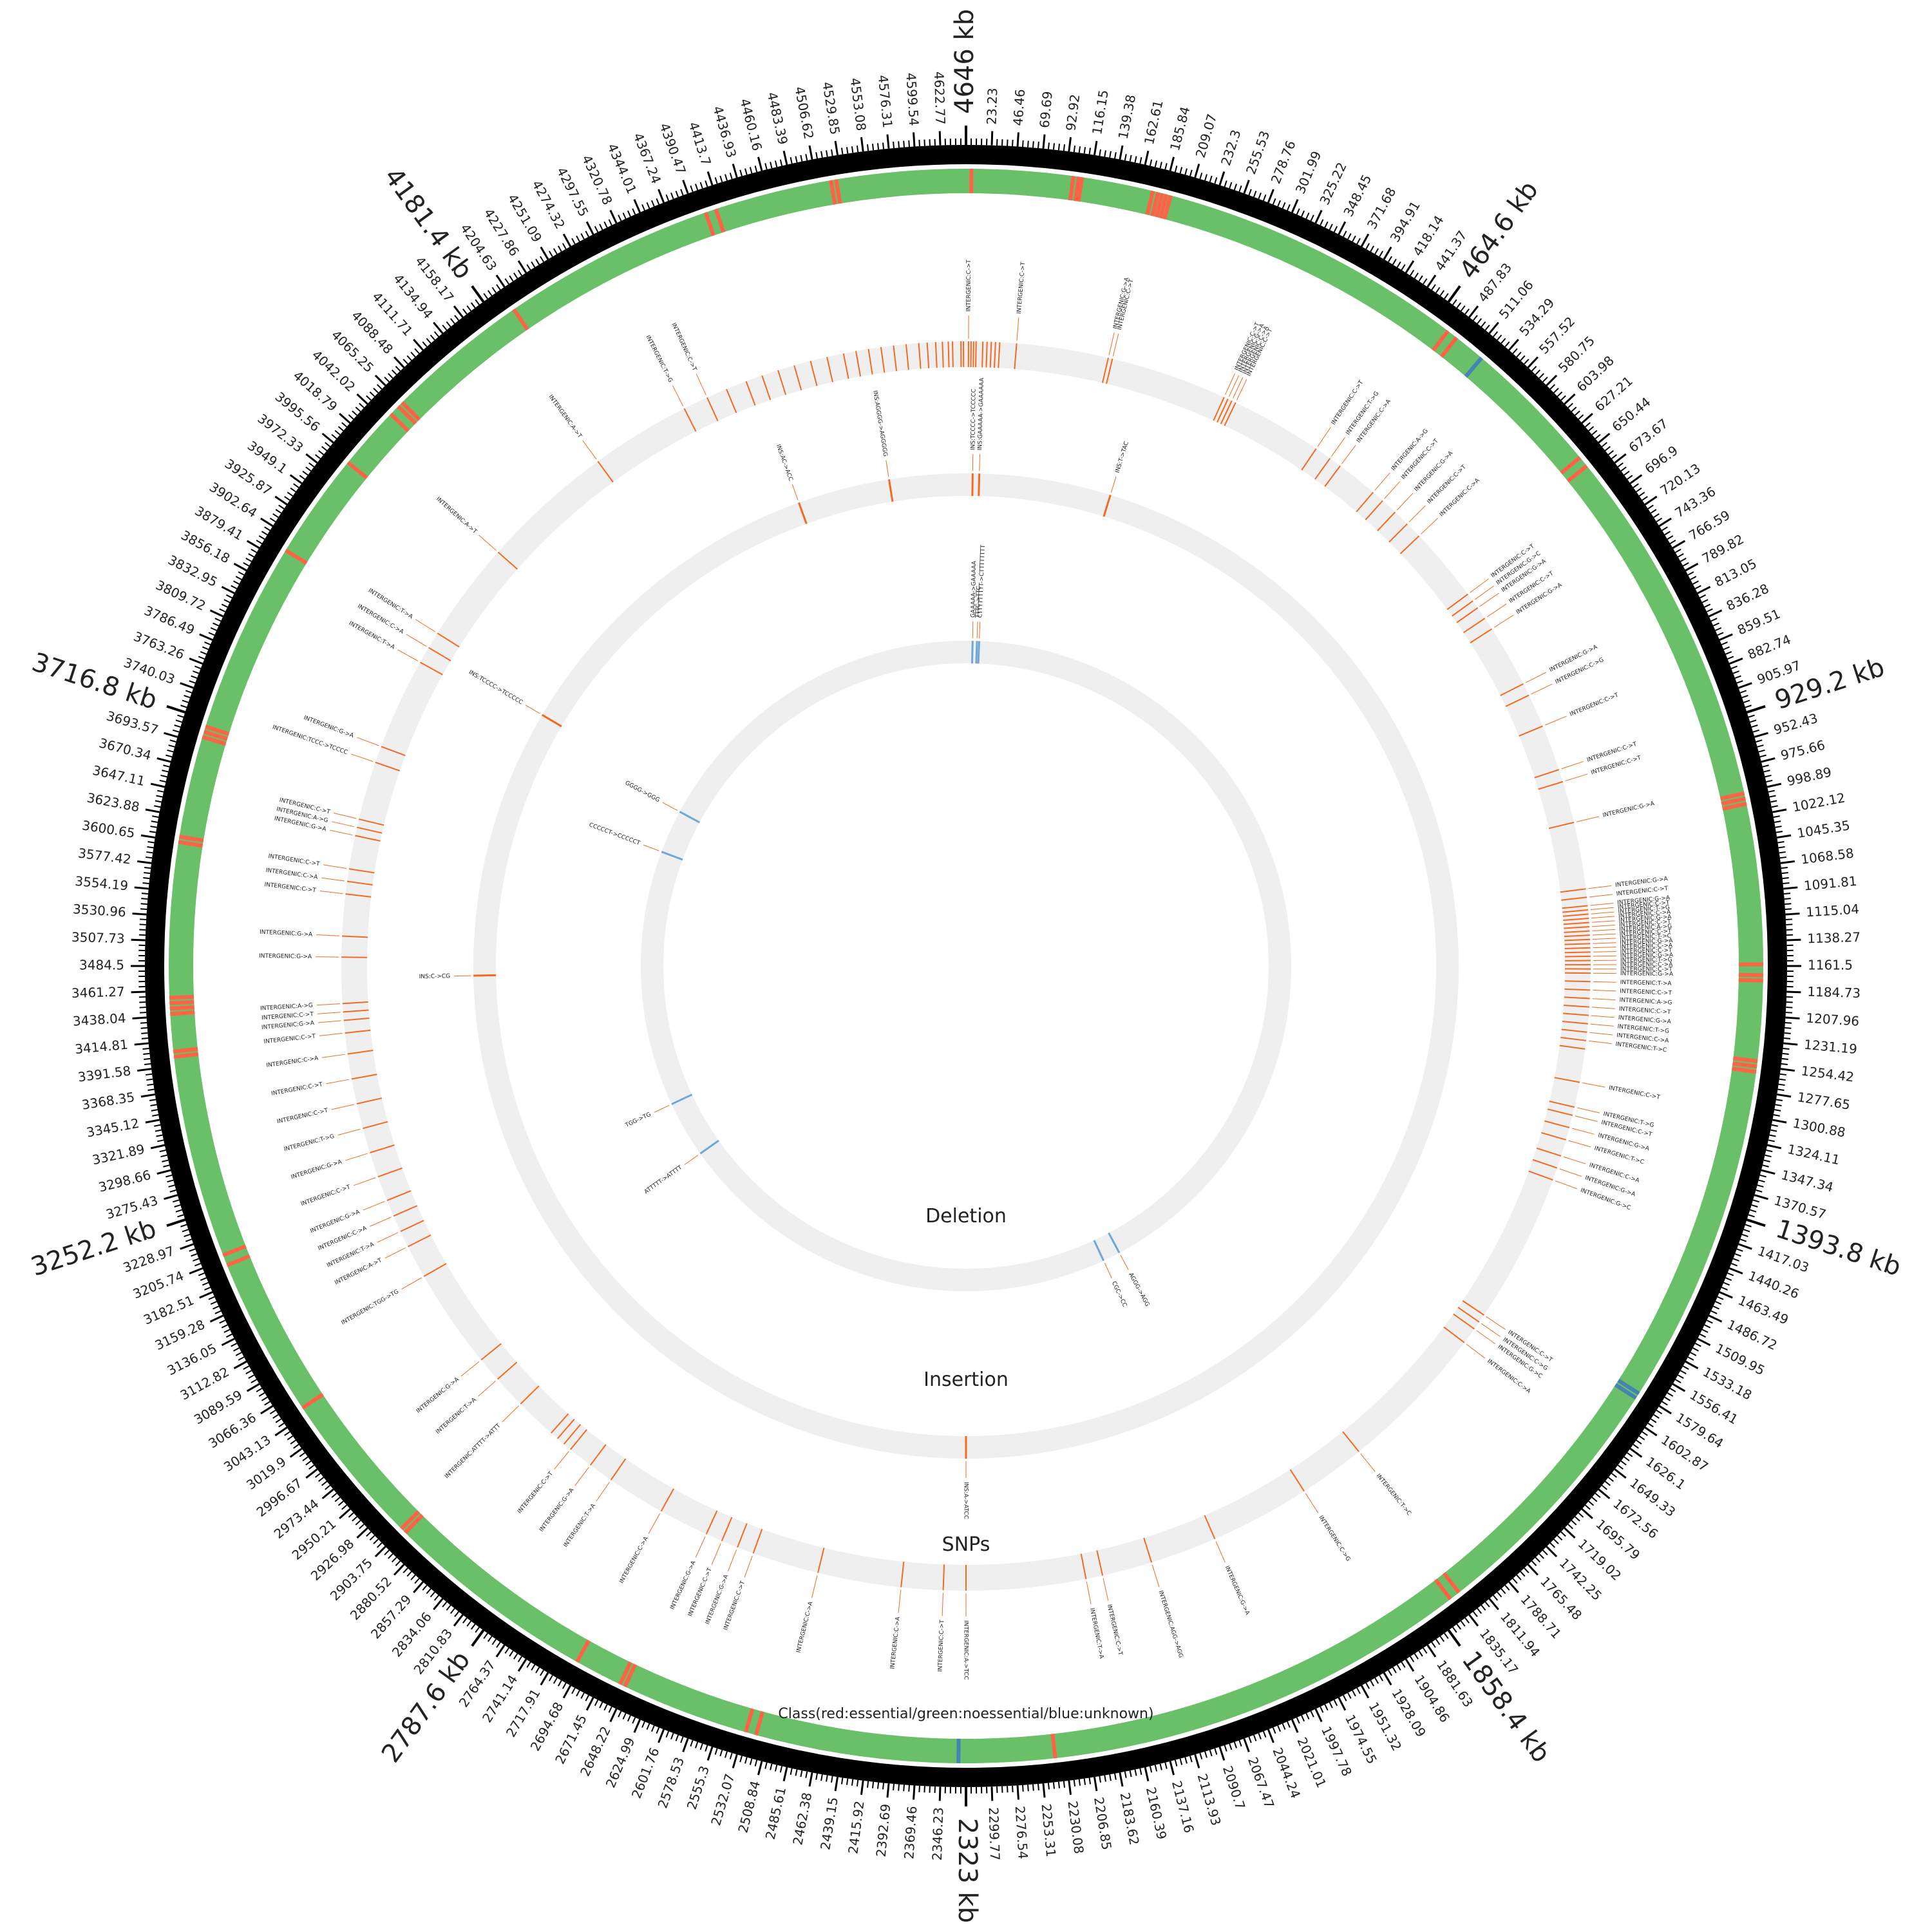  I want to click on tick-label: 92.92, so click(1073, 112).